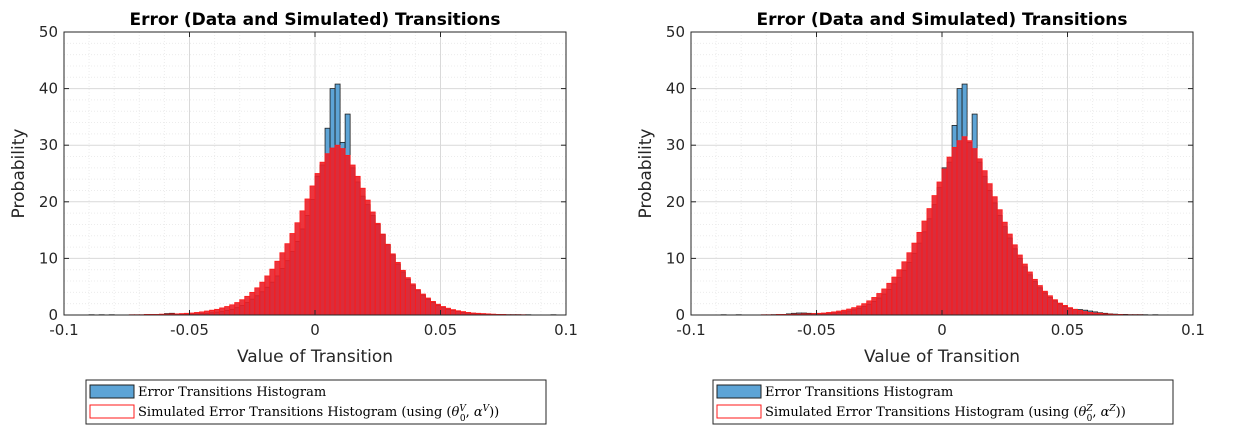 This screenshot has width=1247, height=428. I want to click on legend-box, so click(943, 402).